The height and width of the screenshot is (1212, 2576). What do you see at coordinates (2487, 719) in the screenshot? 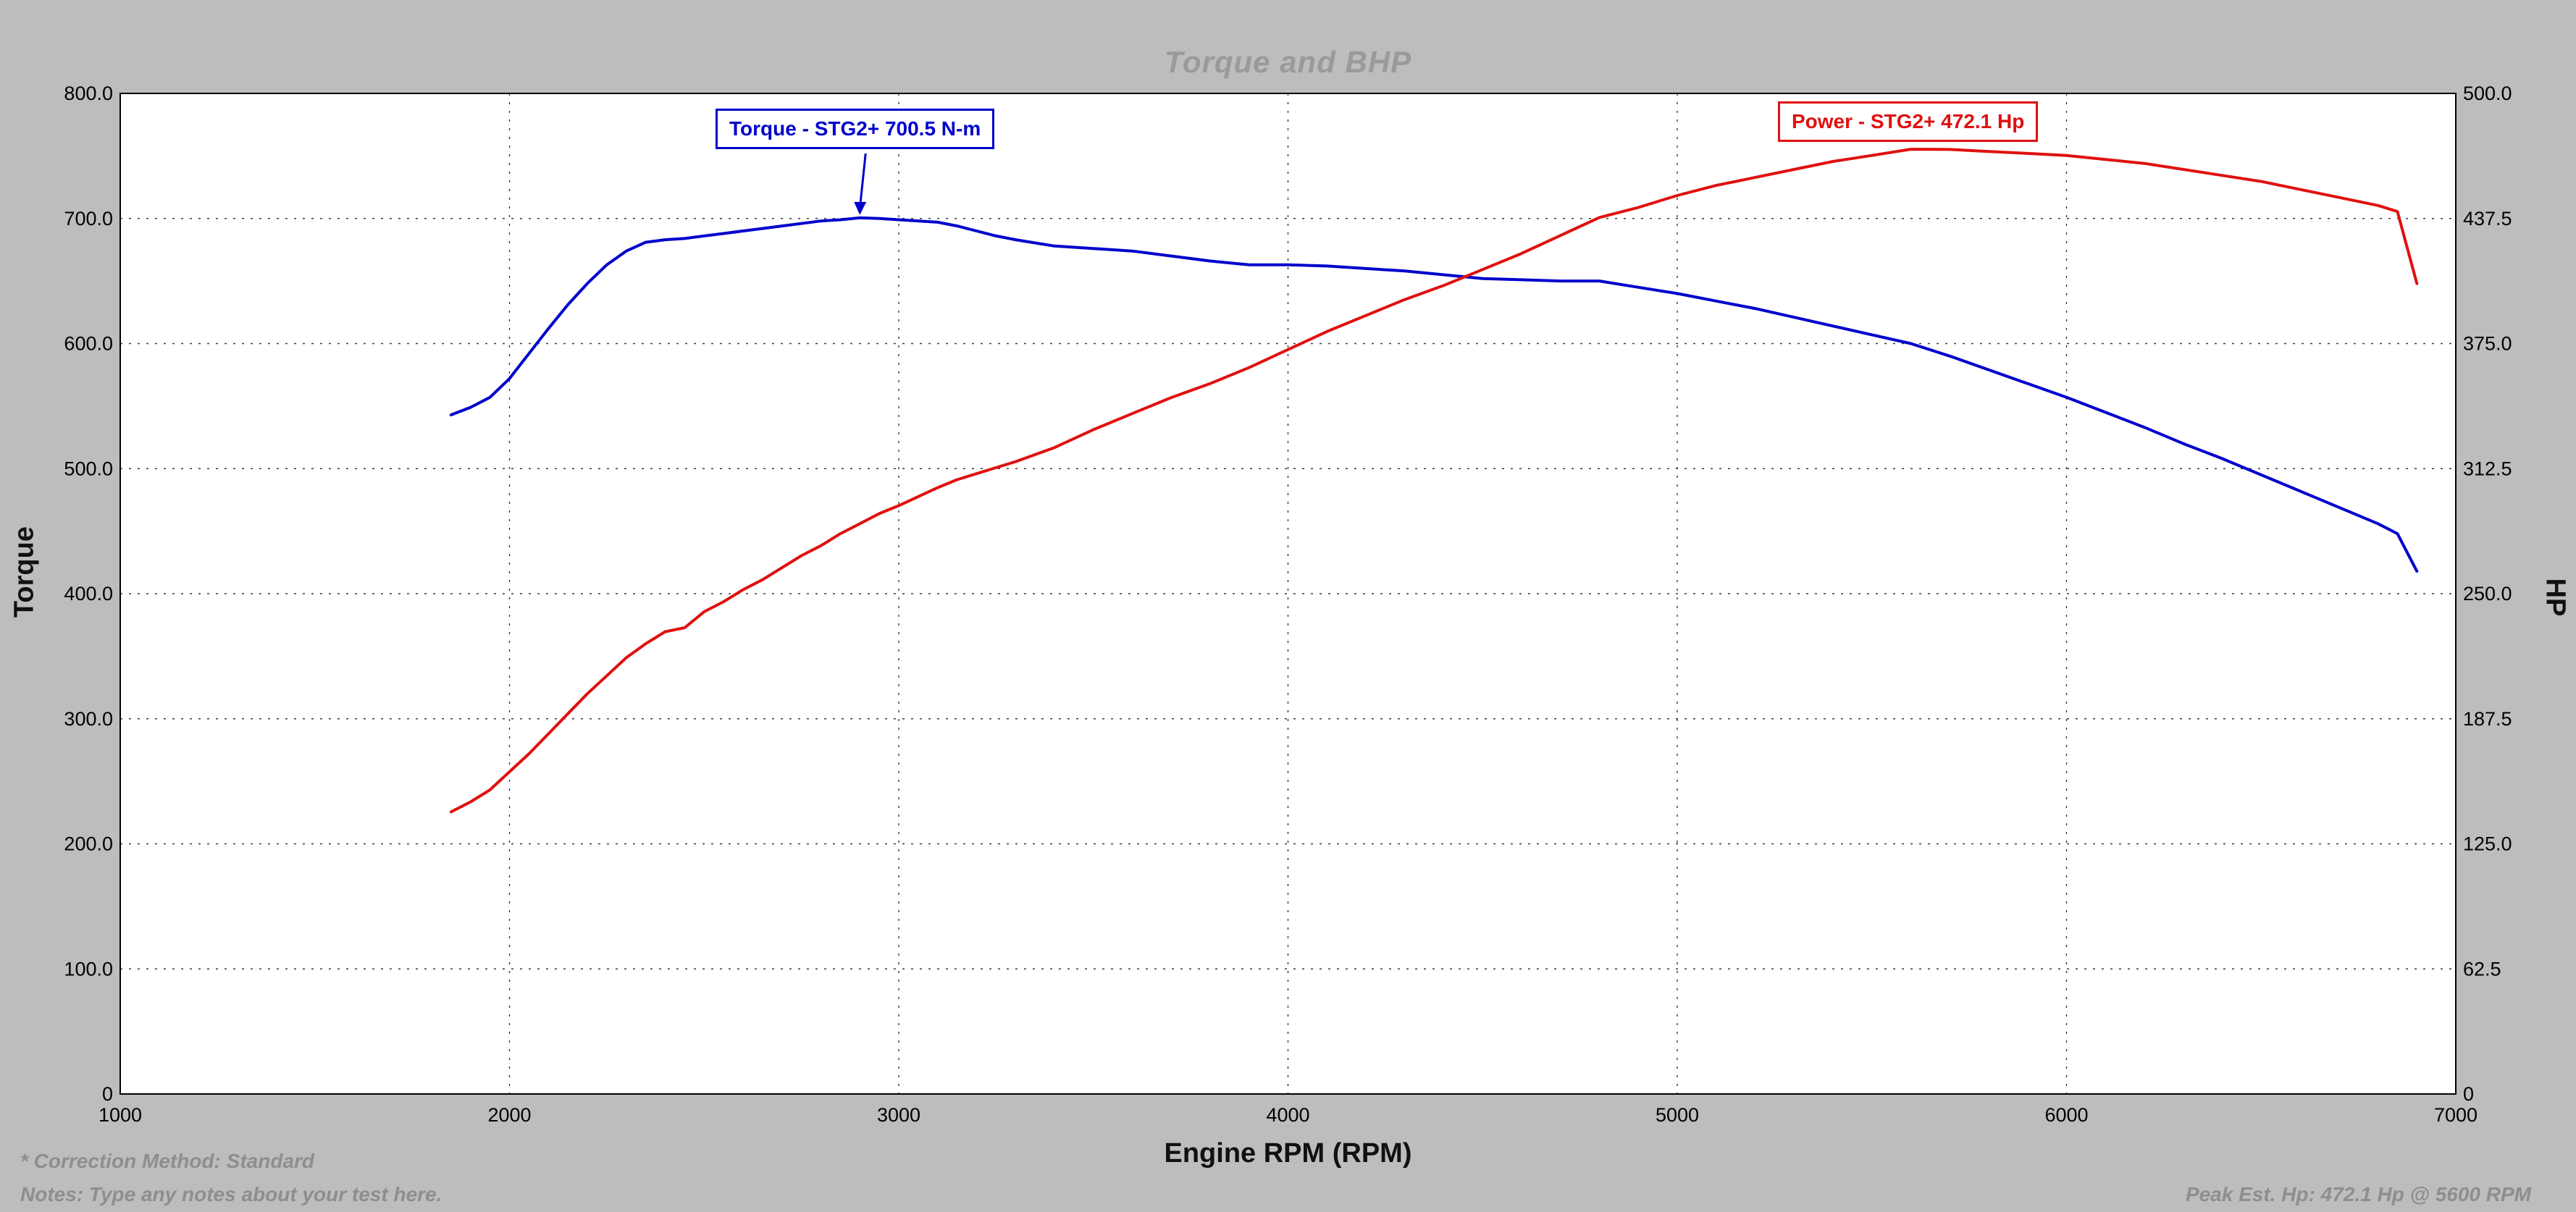
I see `y-right-tick-label: 187.5` at bounding box center [2487, 719].